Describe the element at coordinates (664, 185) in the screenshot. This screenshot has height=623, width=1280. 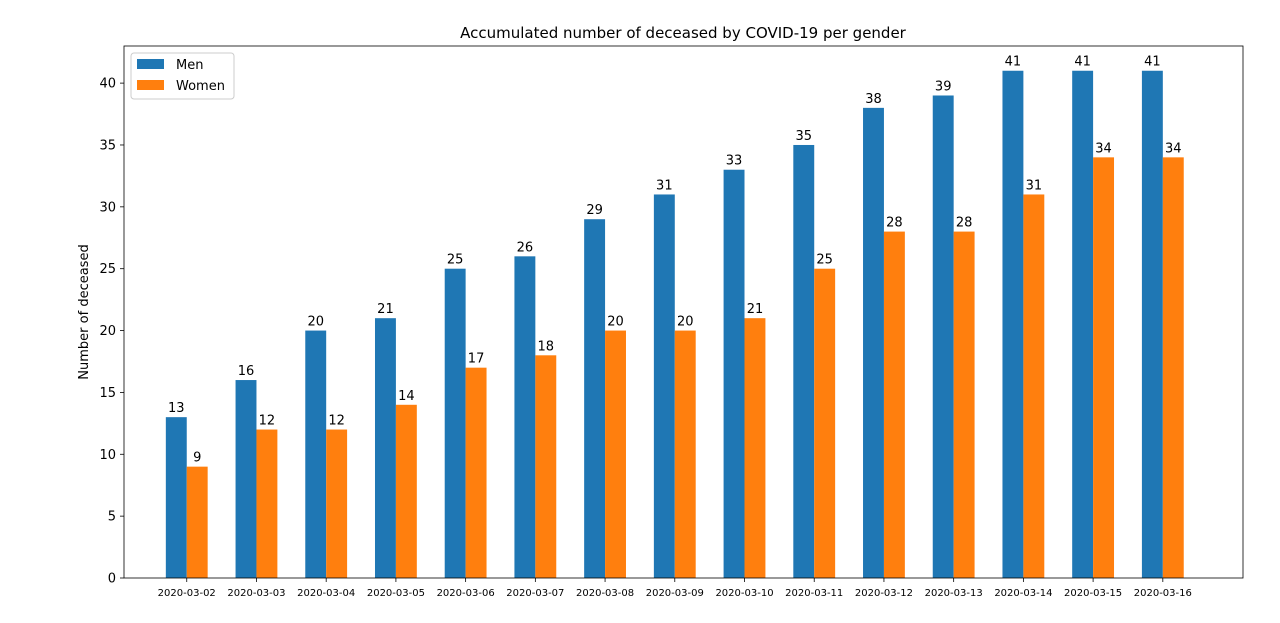
I see `data-label-men-2020-03-09: 31` at that location.